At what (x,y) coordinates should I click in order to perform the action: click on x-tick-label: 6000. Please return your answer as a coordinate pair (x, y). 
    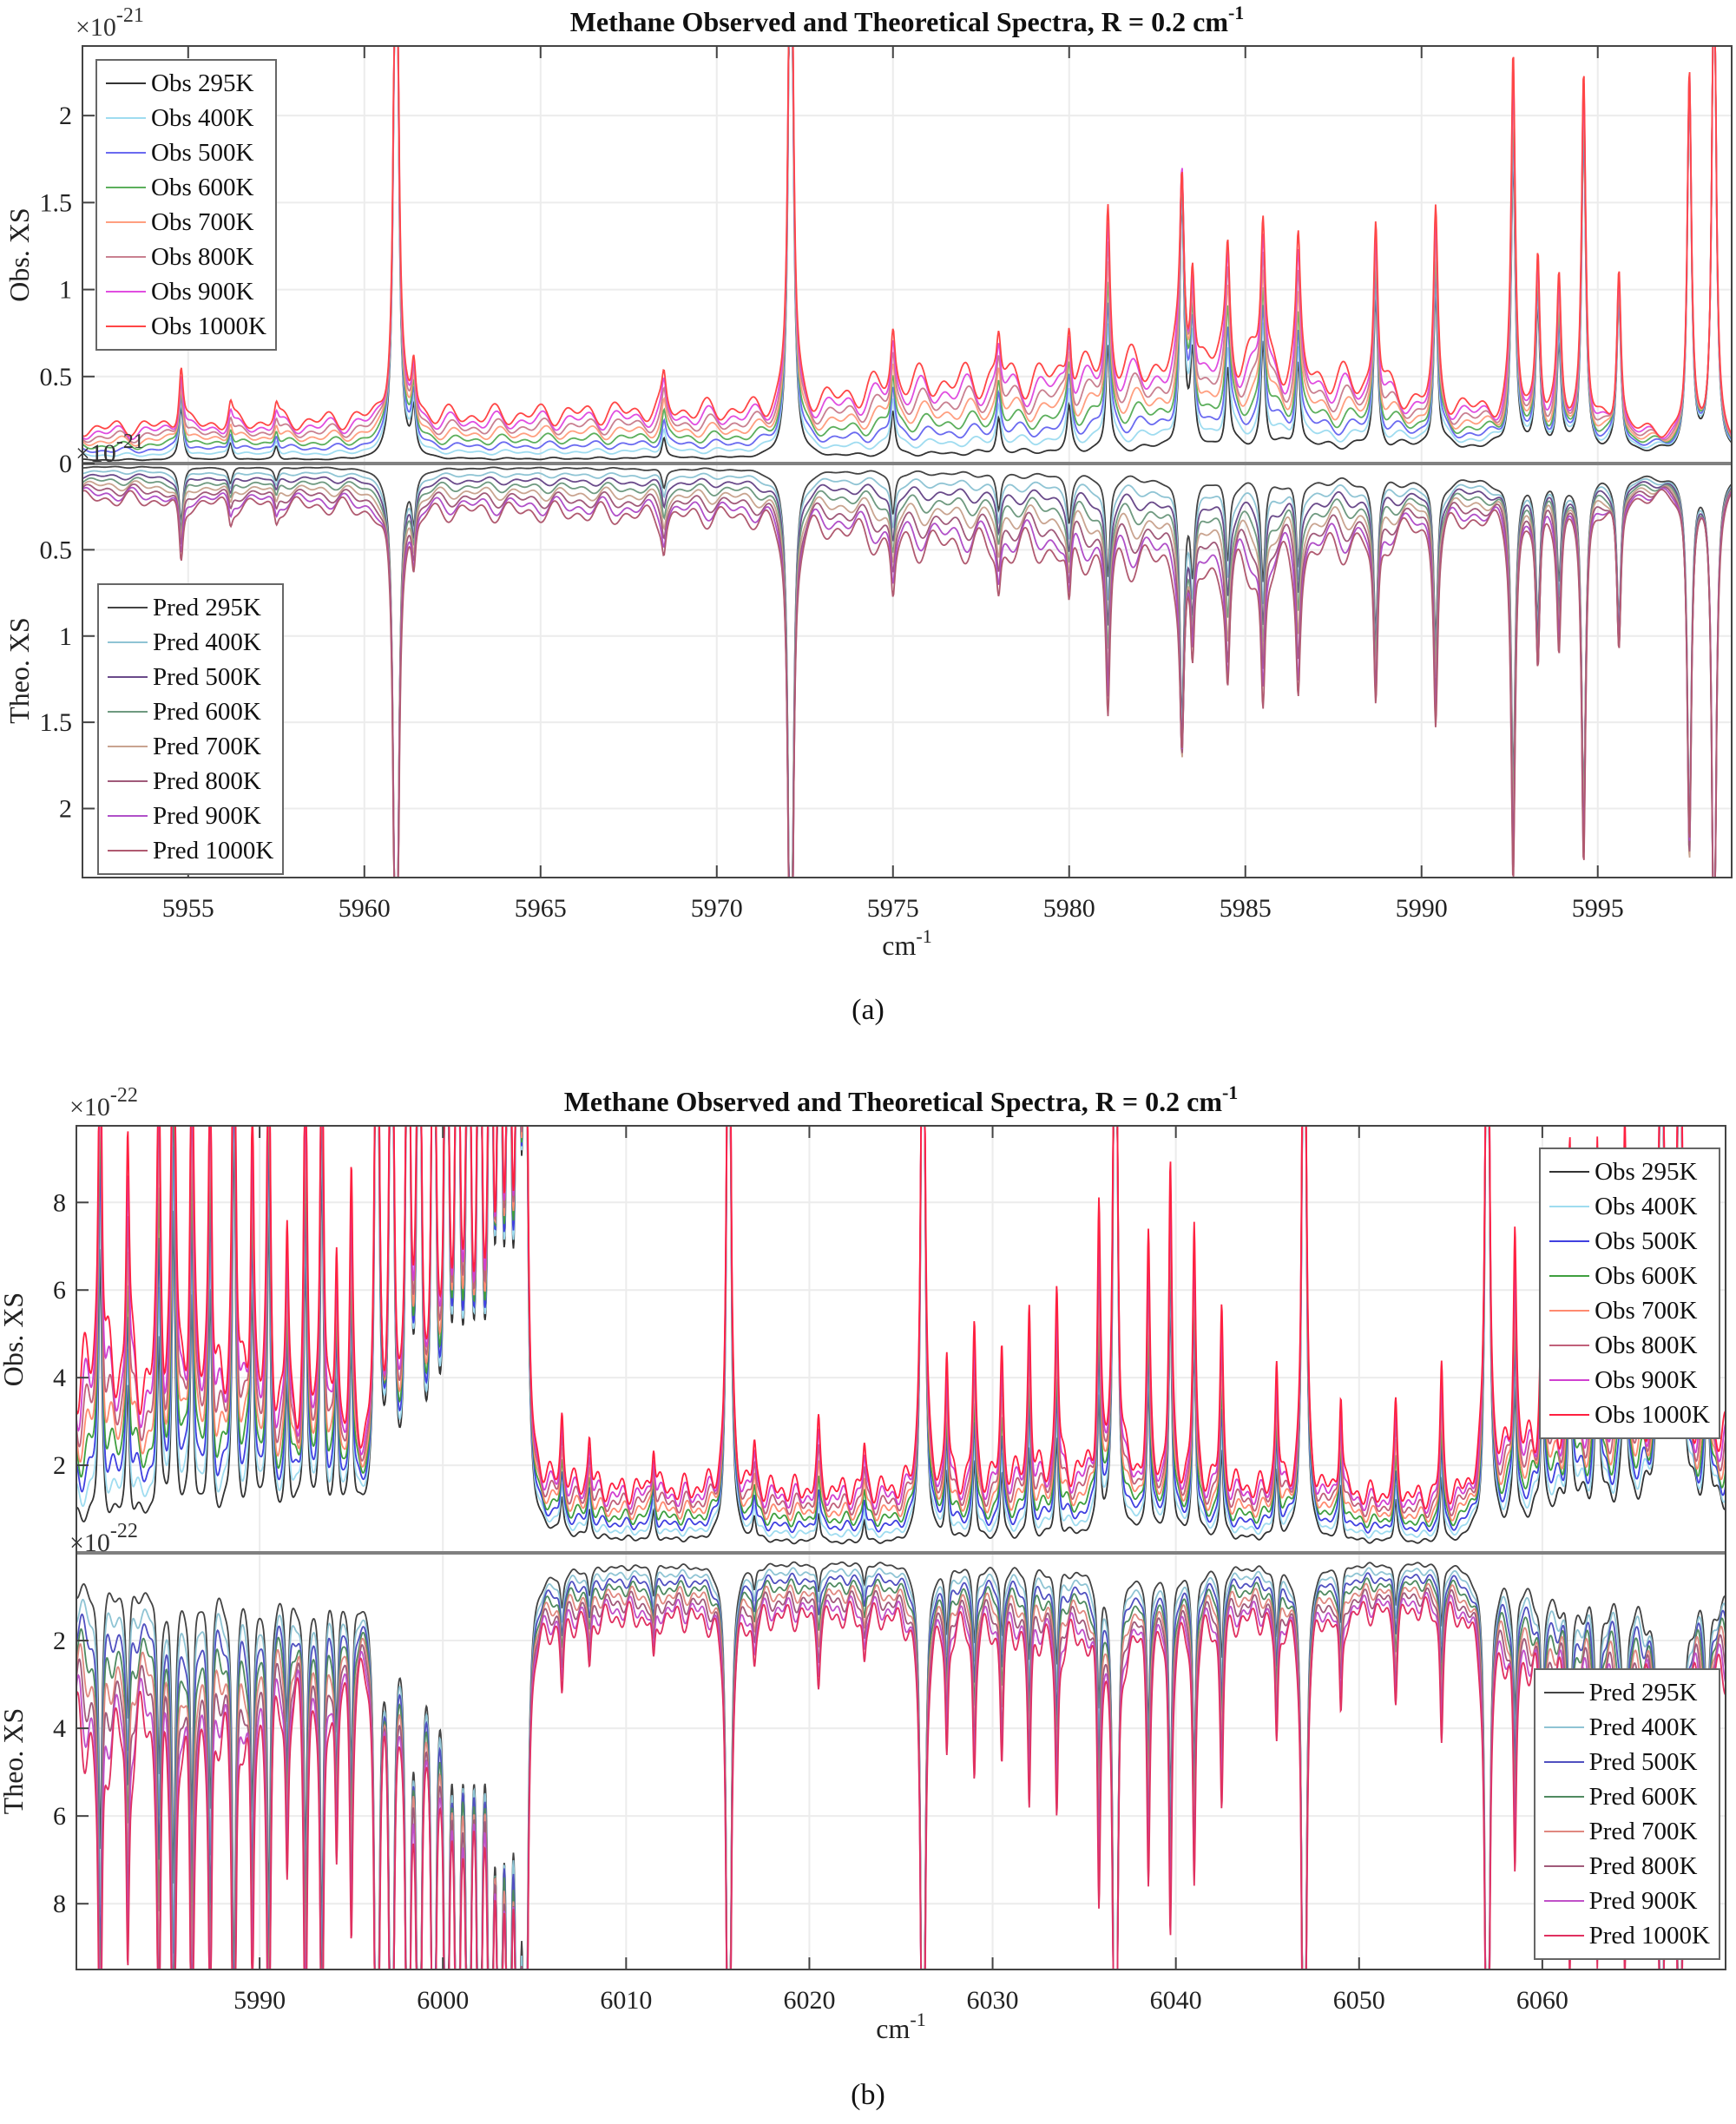
    Looking at the image, I should click on (443, 2000).